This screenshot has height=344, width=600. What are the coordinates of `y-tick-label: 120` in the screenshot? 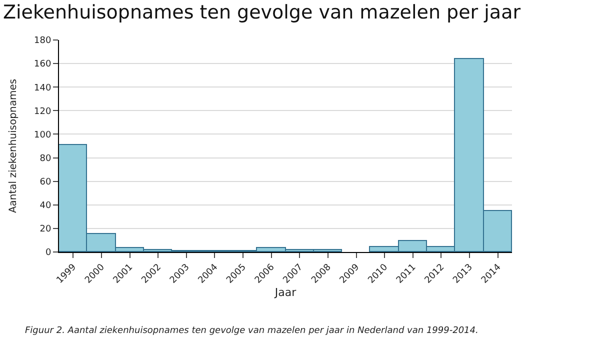 It's located at (43, 111).